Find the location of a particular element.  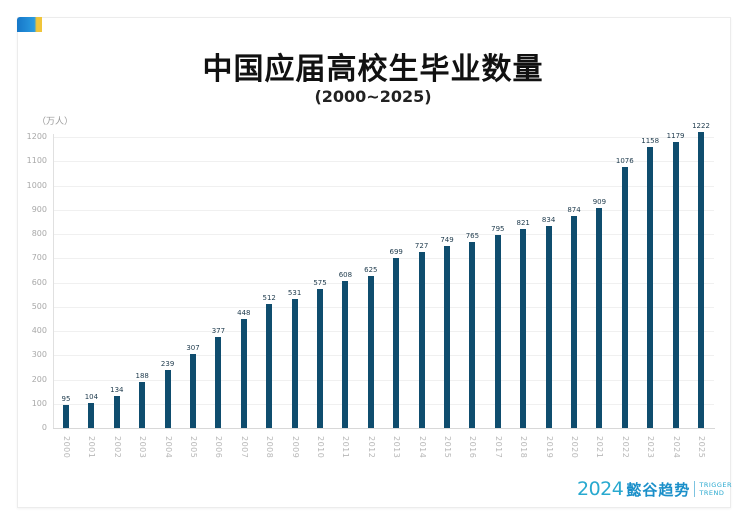

x-tick-label: 2005 is located at coordinates (193, 447).